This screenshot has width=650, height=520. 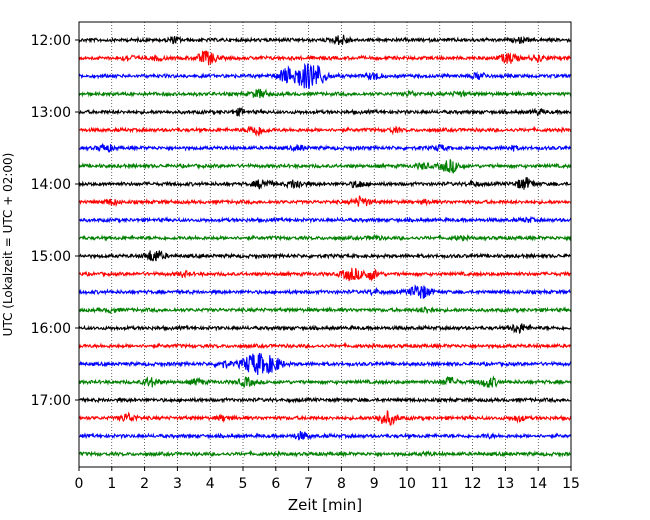 What do you see at coordinates (111, 484) in the screenshot?
I see `x-tick-label: 1` at bounding box center [111, 484].